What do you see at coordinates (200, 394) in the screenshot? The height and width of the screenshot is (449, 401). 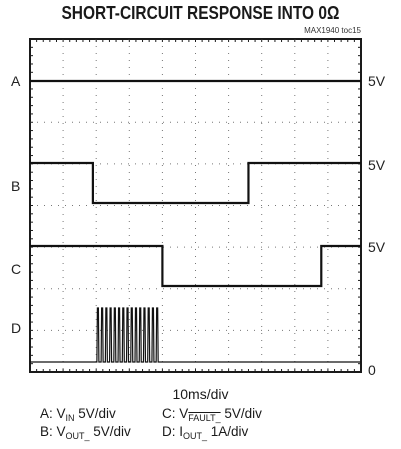 I see `x-scale-label: 10ms/div` at bounding box center [200, 394].